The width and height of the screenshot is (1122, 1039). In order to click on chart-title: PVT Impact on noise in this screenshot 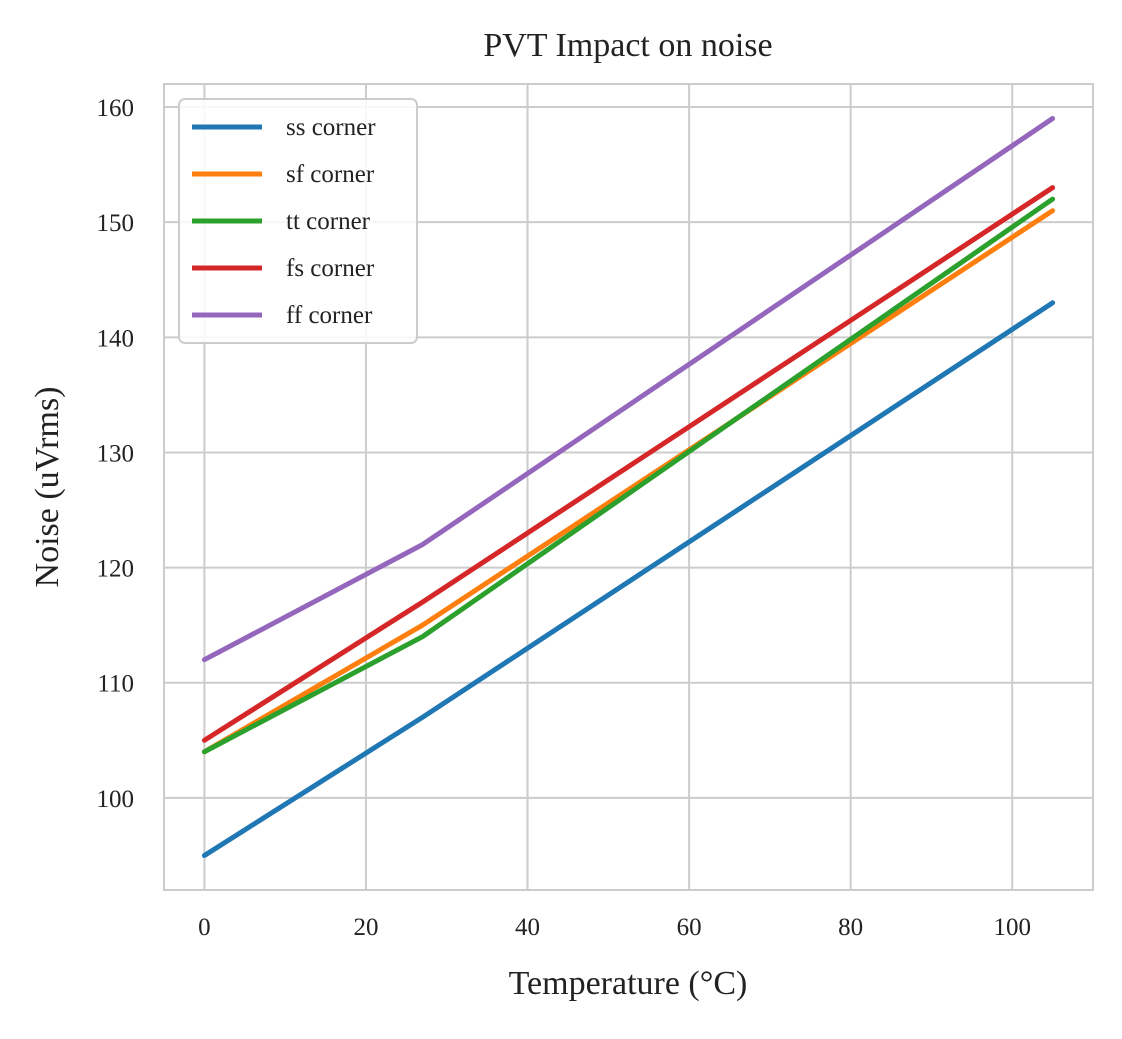, I will do `click(627, 45)`.